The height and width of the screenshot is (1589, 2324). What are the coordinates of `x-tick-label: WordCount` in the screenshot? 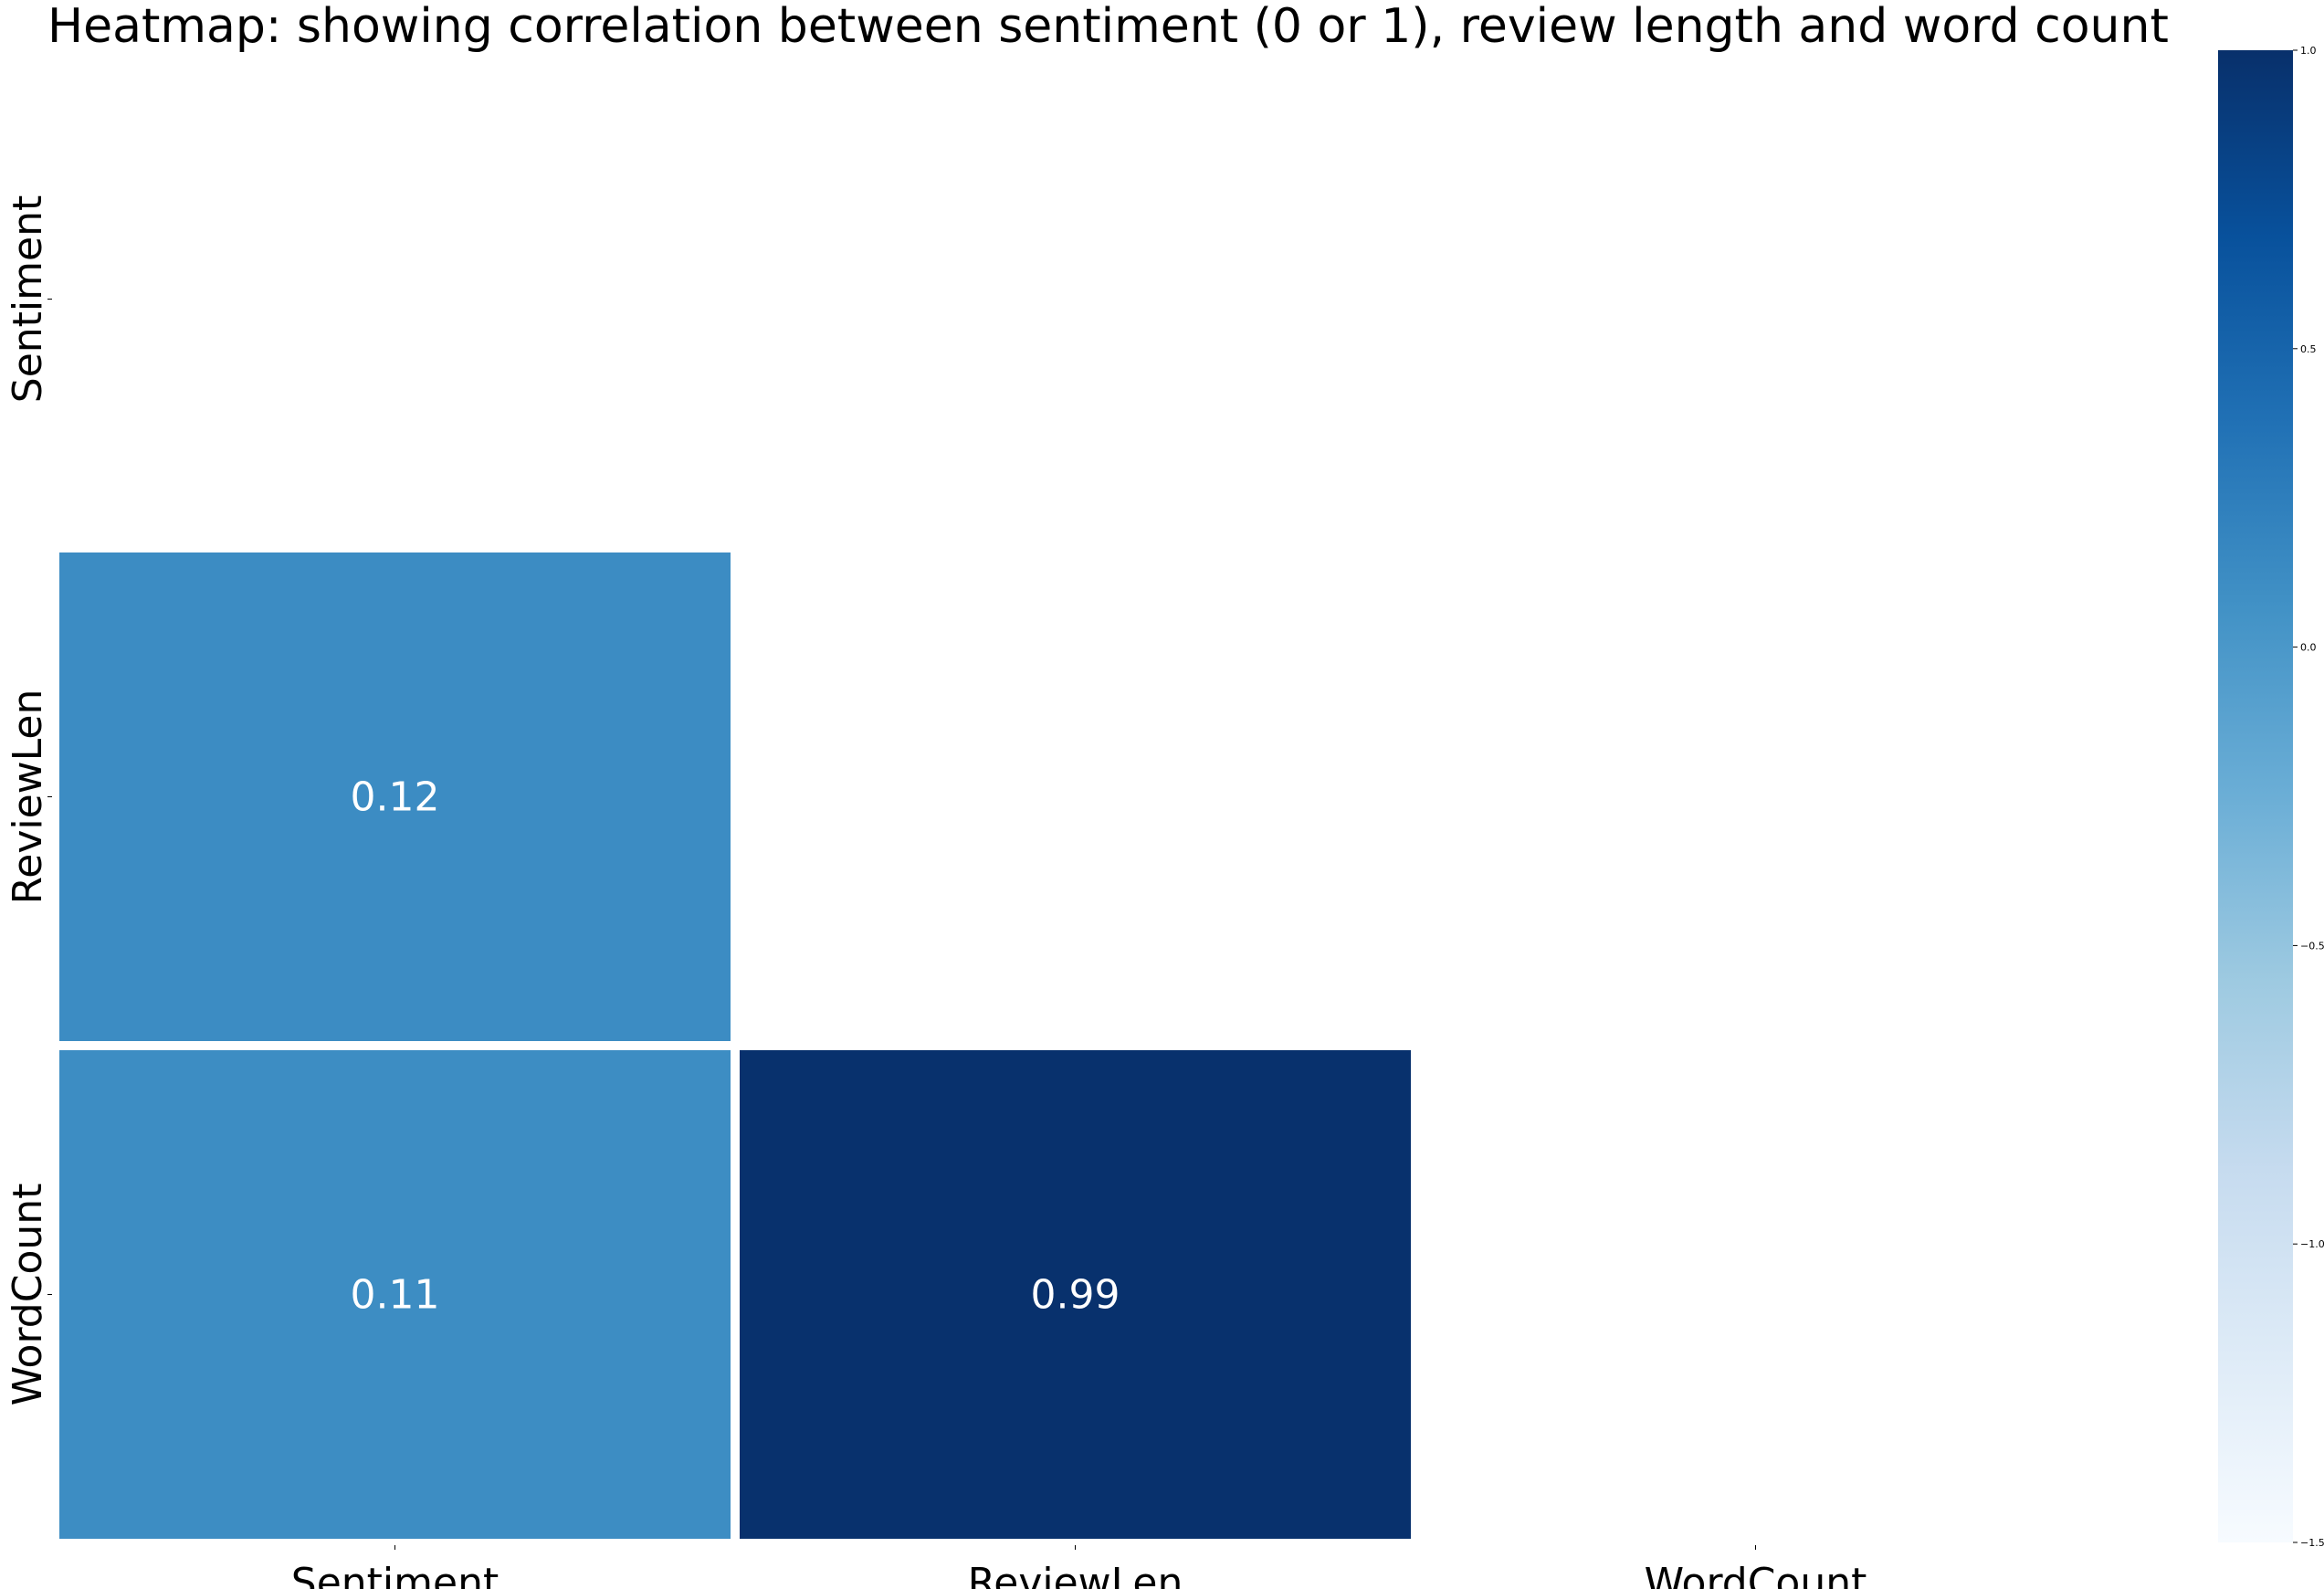 It's located at (1756, 1574).